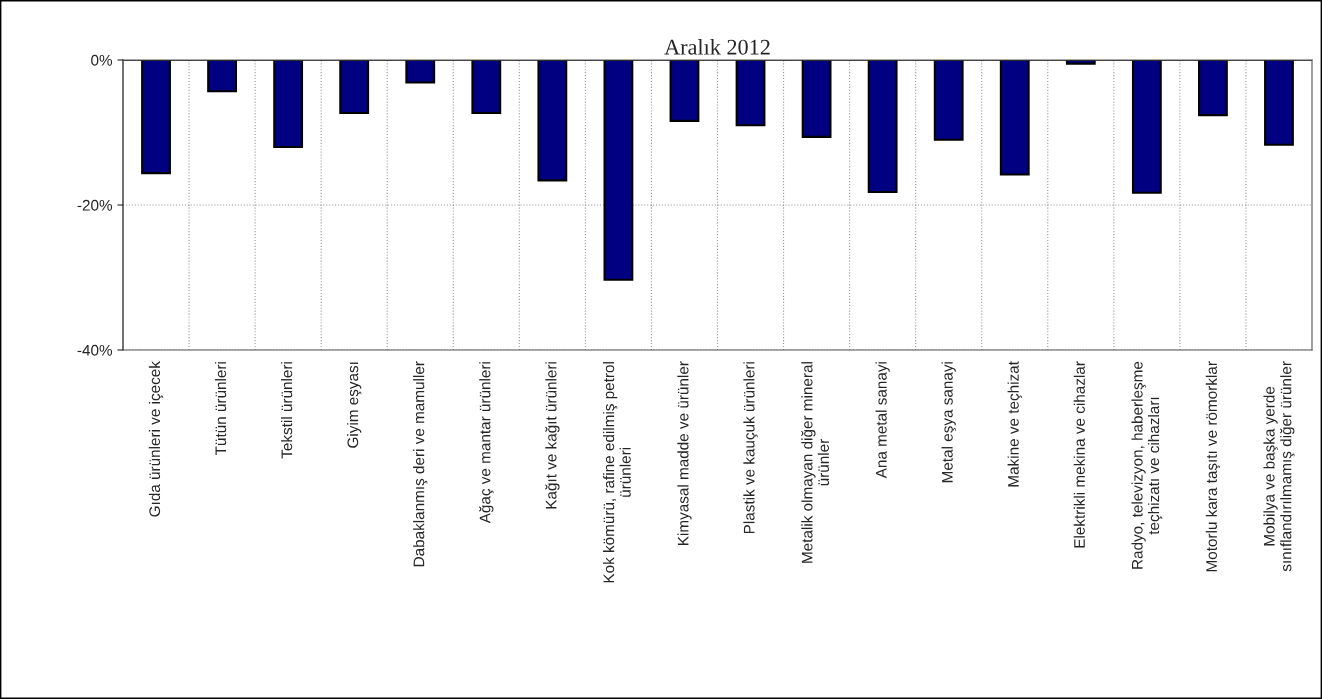  I want to click on x-tick-label: Mobilya ve başka yerde sınıflandırılmamış diğer ürünler, so click(1279, 466).